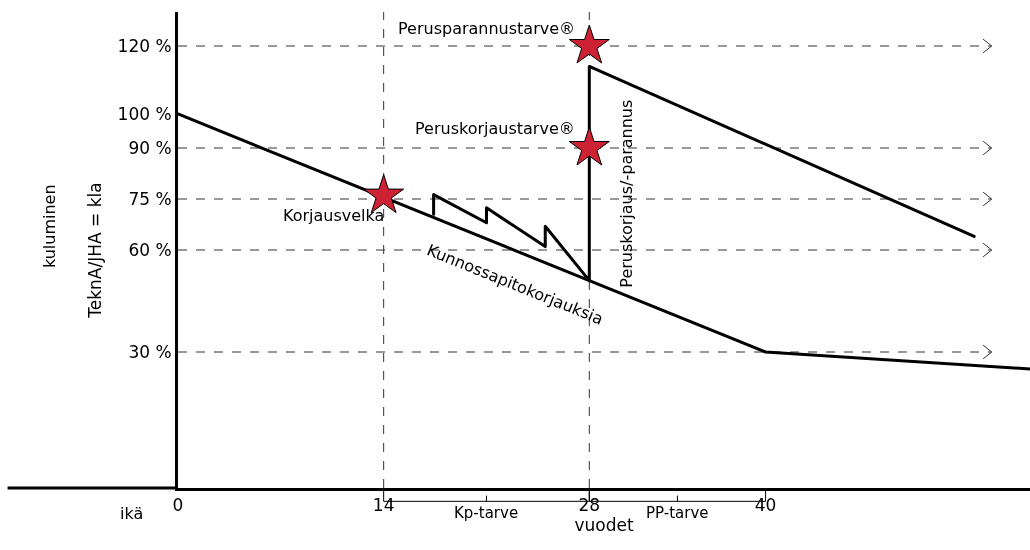 This screenshot has width=1030, height=550. I want to click on y-tick-label: 60 %, so click(150, 249).